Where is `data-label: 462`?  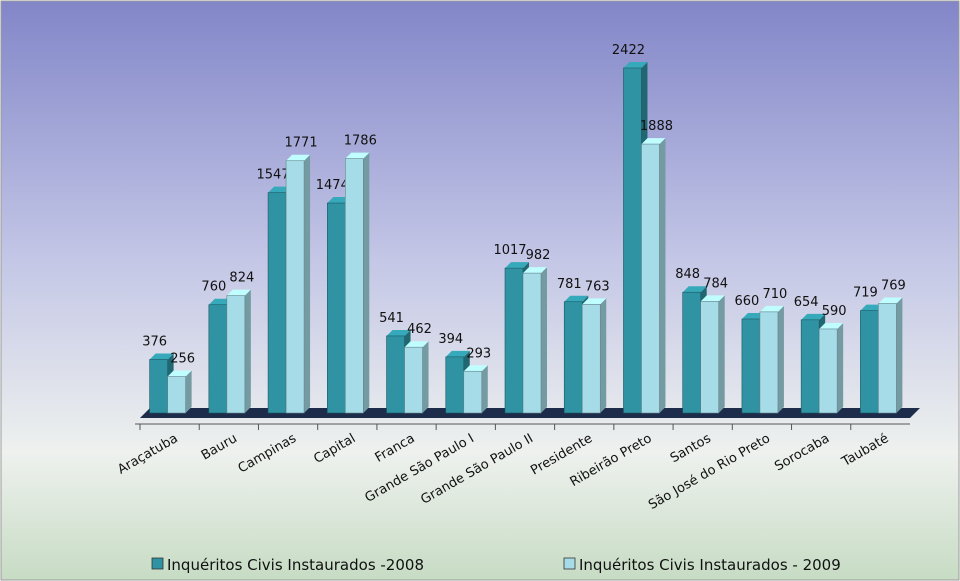
data-label: 462 is located at coordinates (419, 329).